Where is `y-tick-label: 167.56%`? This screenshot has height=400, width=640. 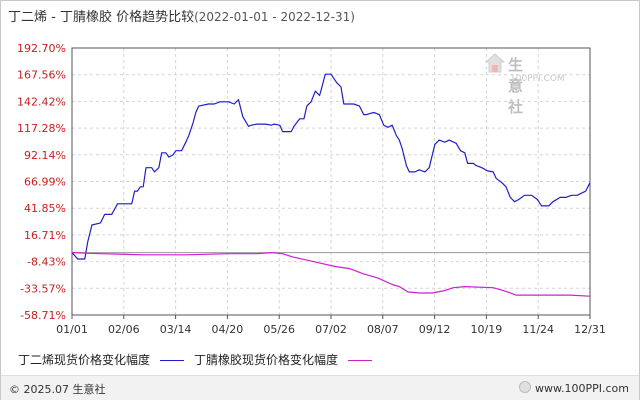
y-tick-label: 167.56% is located at coordinates (41, 75).